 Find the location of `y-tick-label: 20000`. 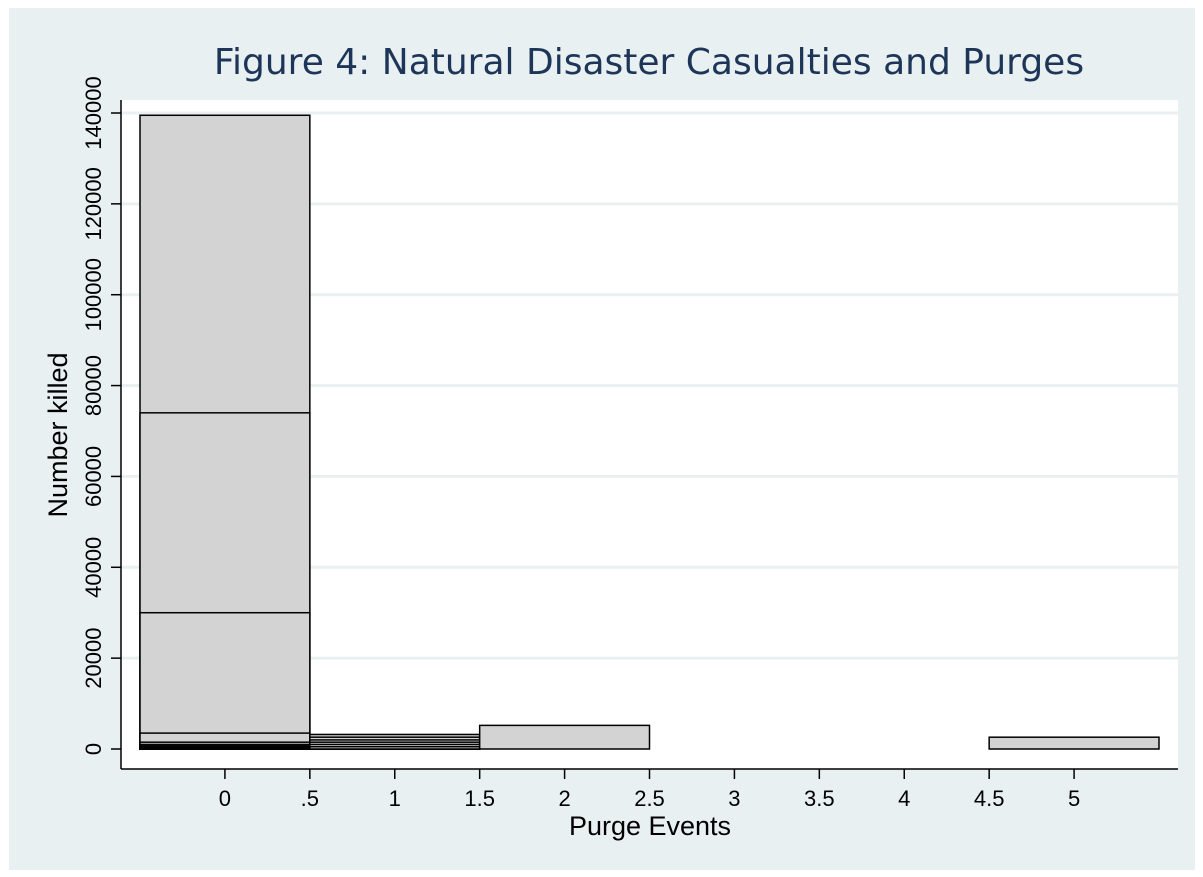

y-tick-label: 20000 is located at coordinates (93, 658).